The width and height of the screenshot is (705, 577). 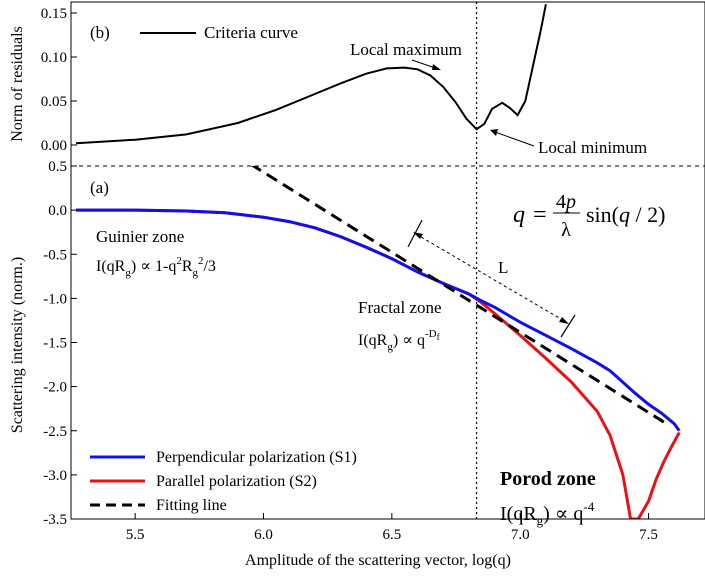 I want to click on panel-label-b: (b), so click(x=100, y=32).